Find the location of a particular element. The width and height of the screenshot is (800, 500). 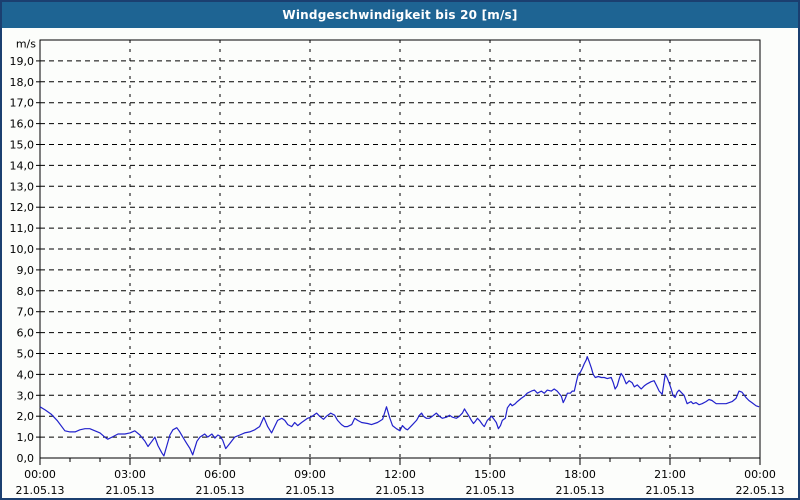

y-tick-label: 18,0 is located at coordinates (22, 82).